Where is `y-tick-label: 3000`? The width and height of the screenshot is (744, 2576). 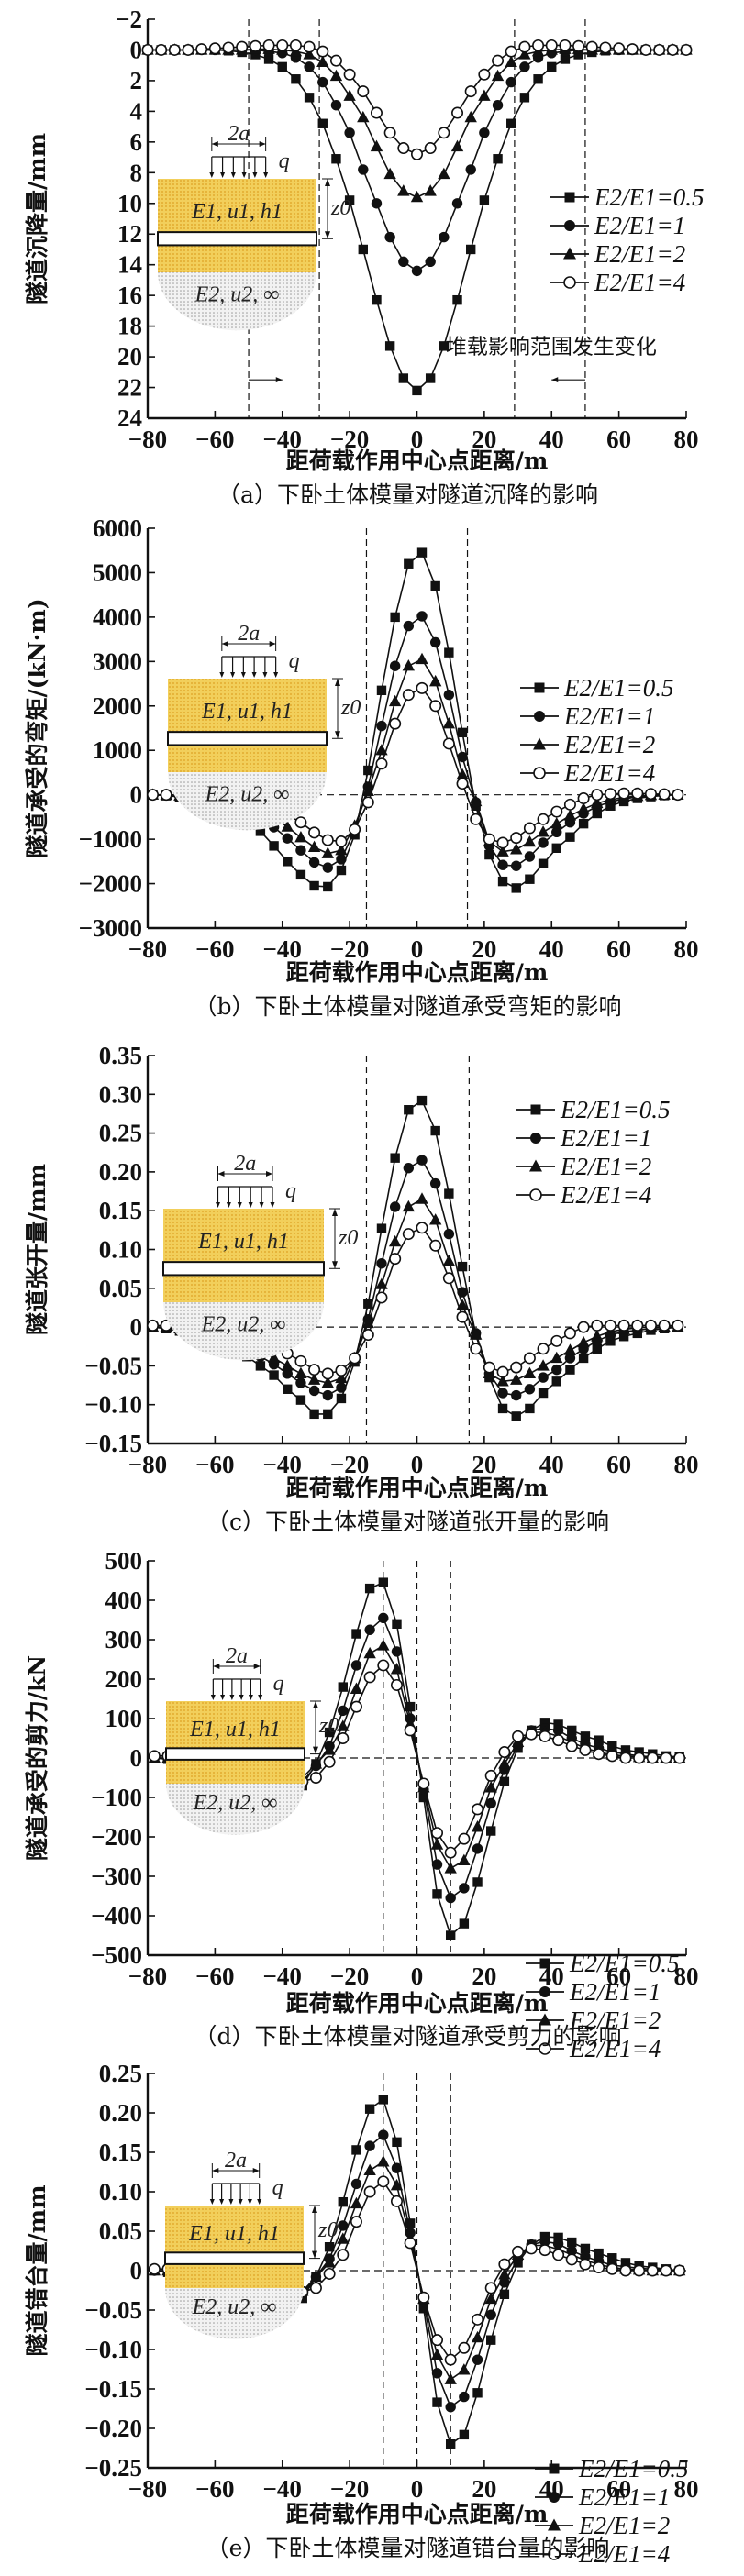 y-tick-label: 3000 is located at coordinates (117, 661).